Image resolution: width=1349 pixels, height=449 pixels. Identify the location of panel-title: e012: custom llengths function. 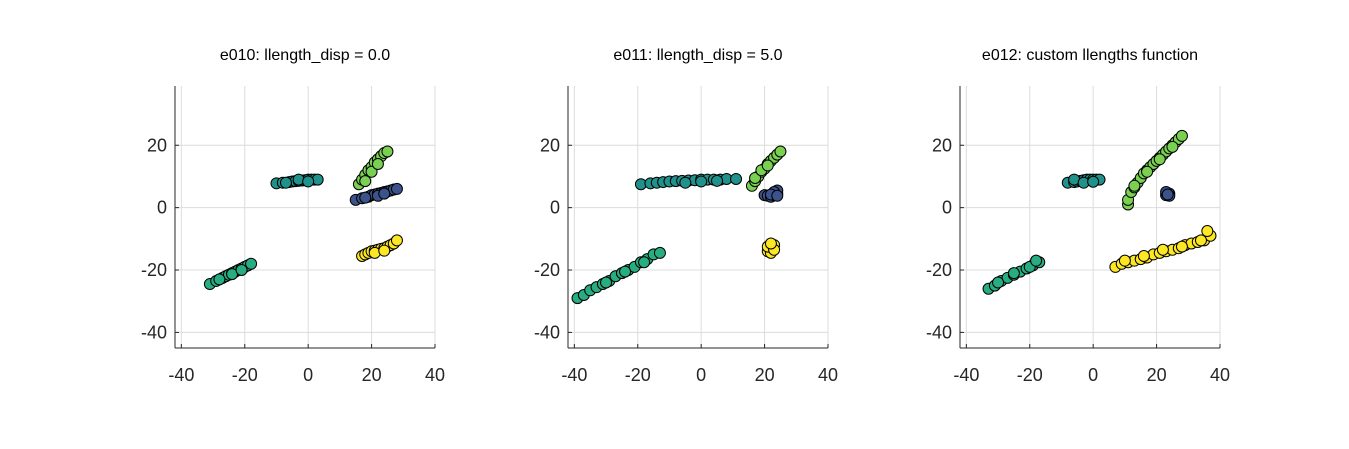
(1090, 55).